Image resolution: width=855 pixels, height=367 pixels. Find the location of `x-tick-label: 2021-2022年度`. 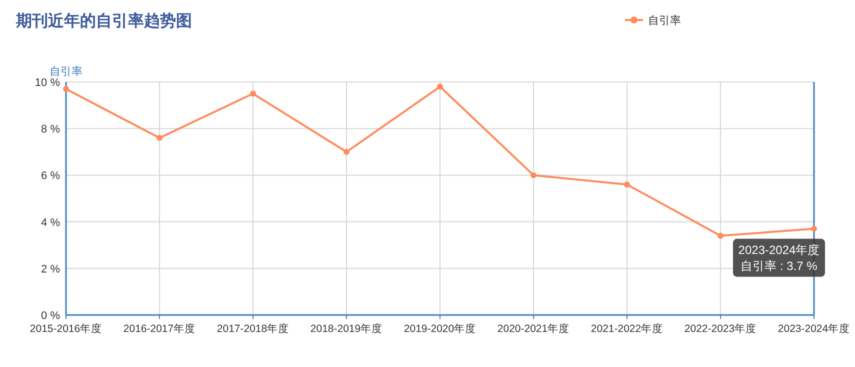

x-tick-label: 2021-2022年度 is located at coordinates (627, 328).